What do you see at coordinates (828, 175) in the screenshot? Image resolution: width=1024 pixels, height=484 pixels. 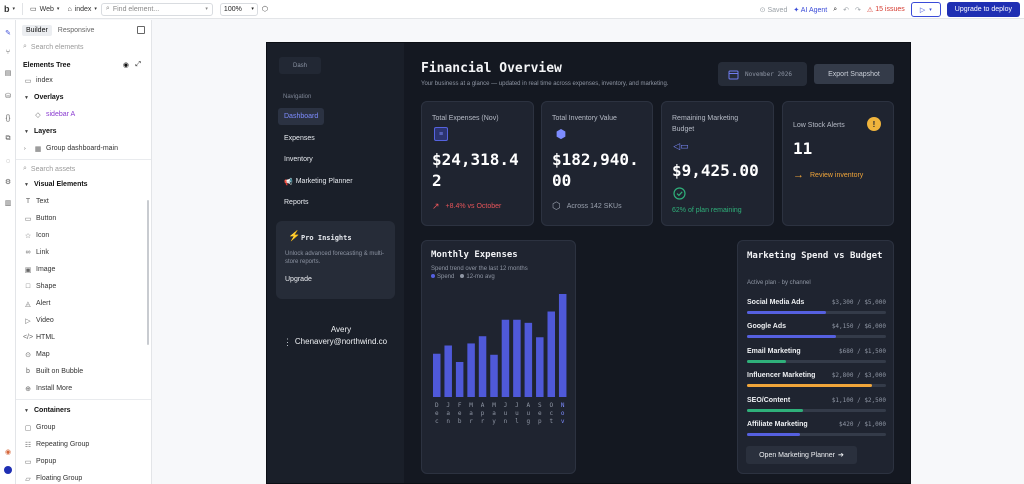 I see `review-inventory-link: → Review inventory` at bounding box center [828, 175].